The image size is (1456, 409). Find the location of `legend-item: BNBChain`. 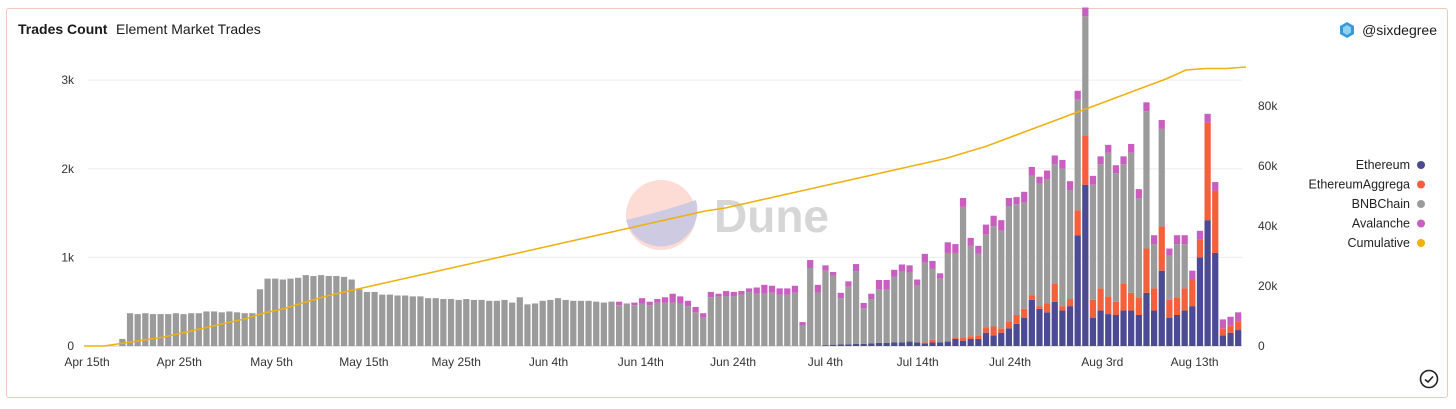

legend-item: BNBChain is located at coordinates (1388, 204).